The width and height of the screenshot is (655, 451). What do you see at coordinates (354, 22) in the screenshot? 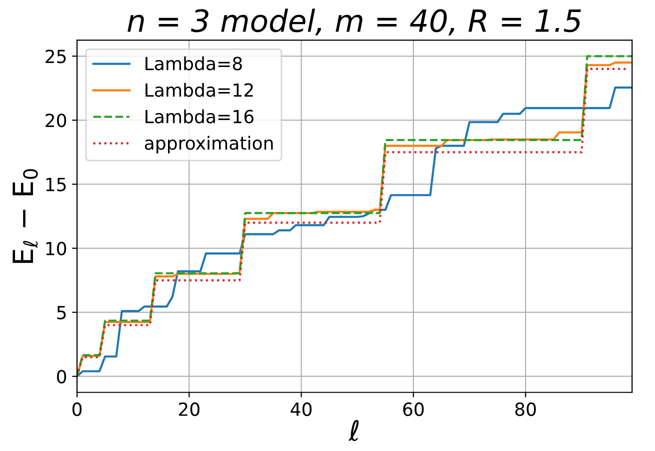
I see `chart-title: n = 3 model, m = 40, R = 1.5` at bounding box center [354, 22].